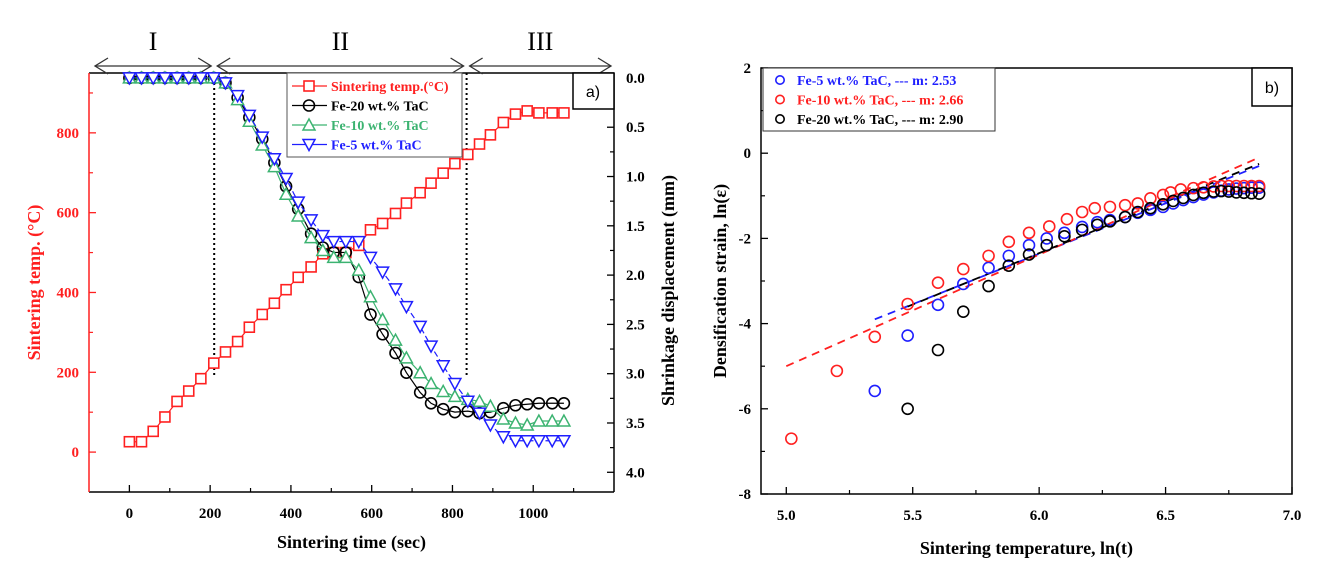 This screenshot has width=1329, height=580. What do you see at coordinates (635, 375) in the screenshot?
I see `y-right-tick-label: 3.0` at bounding box center [635, 375].